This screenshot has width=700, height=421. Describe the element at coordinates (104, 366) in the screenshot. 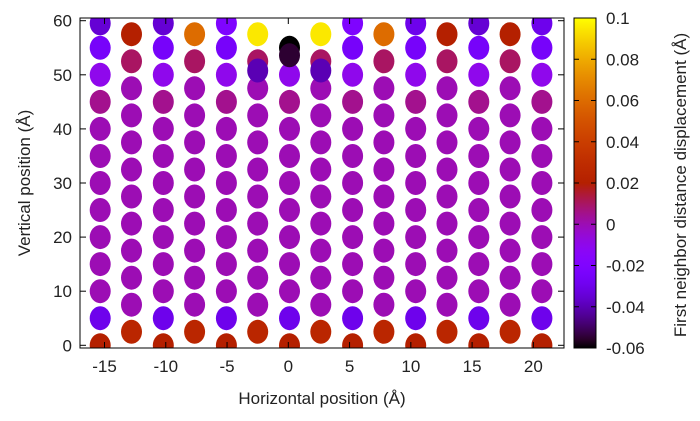

I see `x-tick-label: -15` at that location.